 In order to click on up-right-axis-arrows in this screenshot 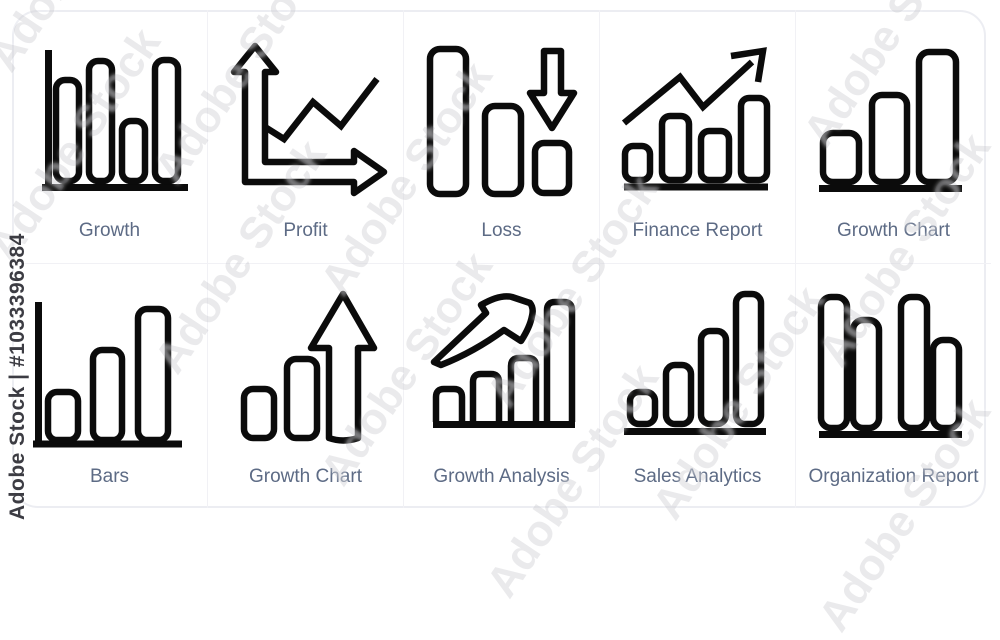, I will do `click(309, 119)`.